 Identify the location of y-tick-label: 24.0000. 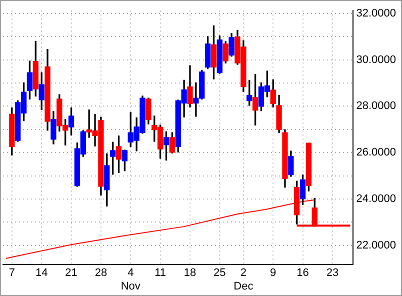
(376, 198).